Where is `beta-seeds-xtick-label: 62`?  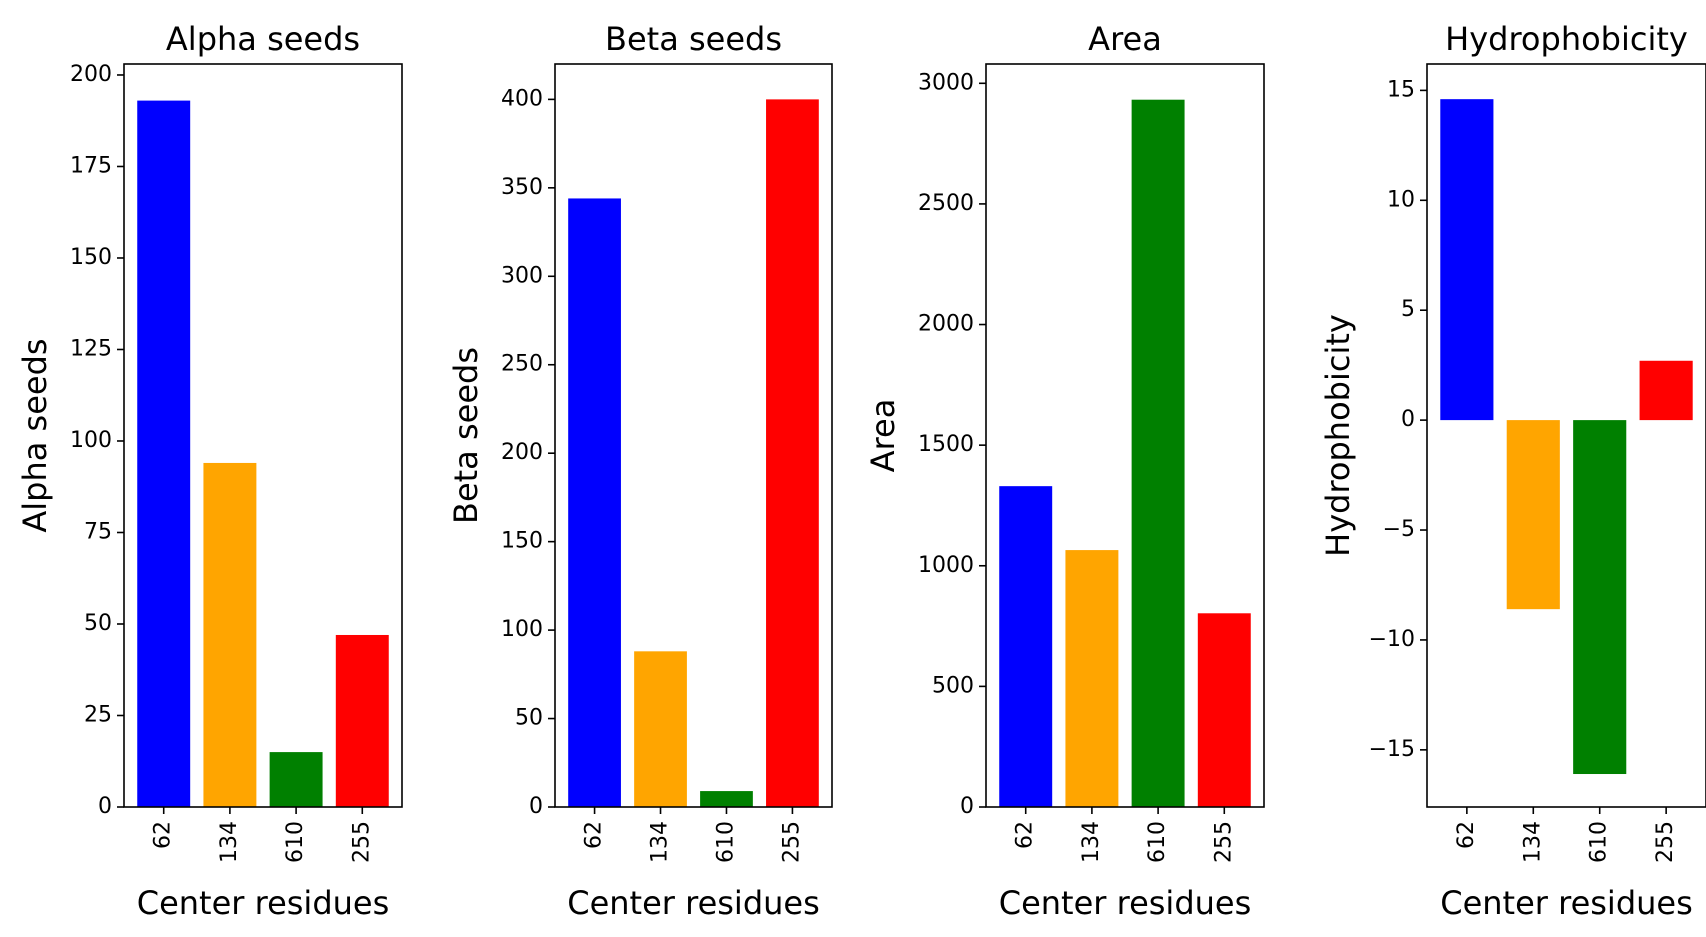 beta-seeds-xtick-label: 62 is located at coordinates (594, 835).